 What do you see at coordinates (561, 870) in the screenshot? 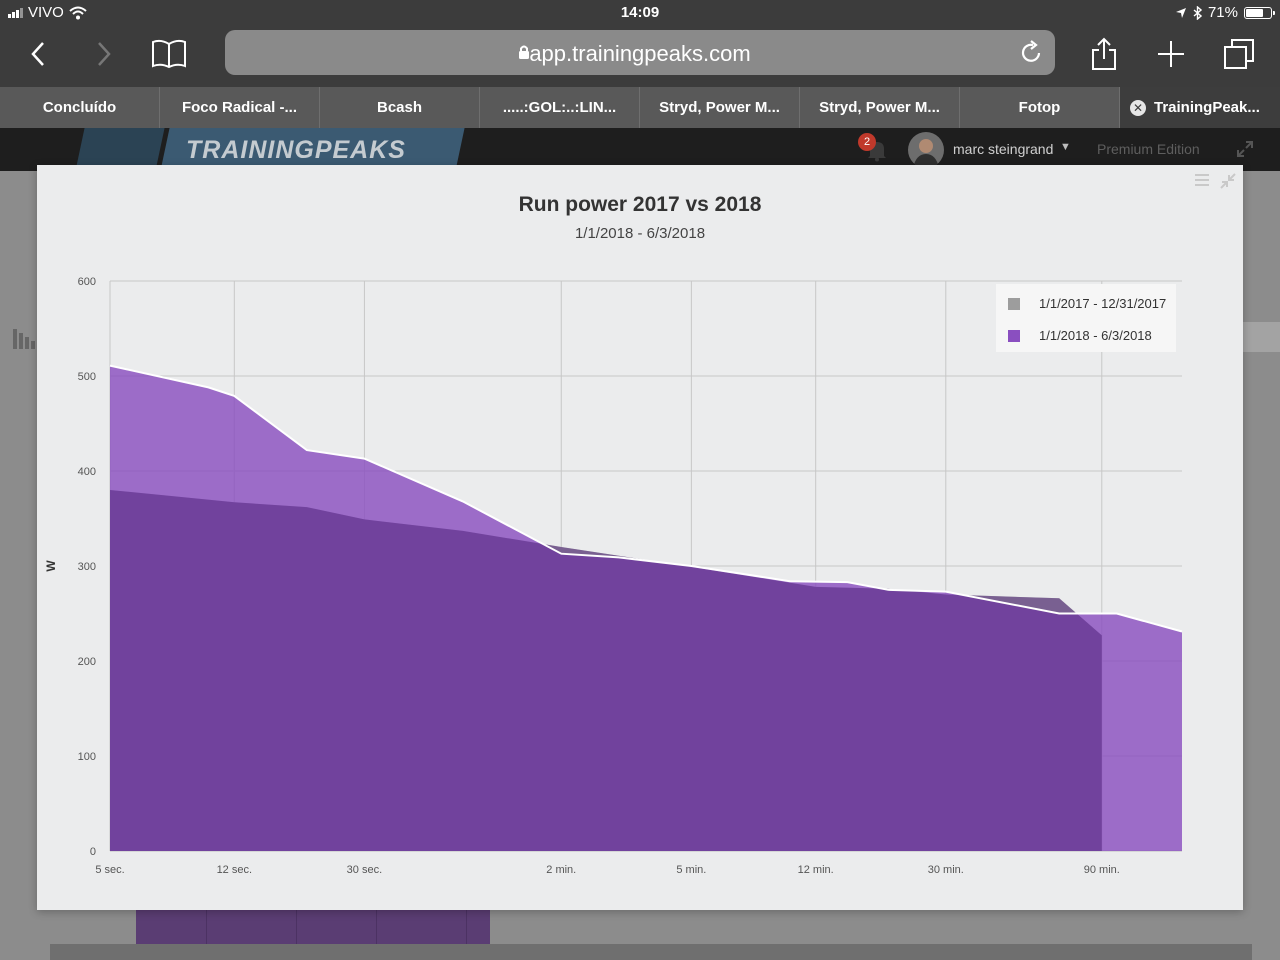
I see `x-tick-label: 2 min.` at bounding box center [561, 870].